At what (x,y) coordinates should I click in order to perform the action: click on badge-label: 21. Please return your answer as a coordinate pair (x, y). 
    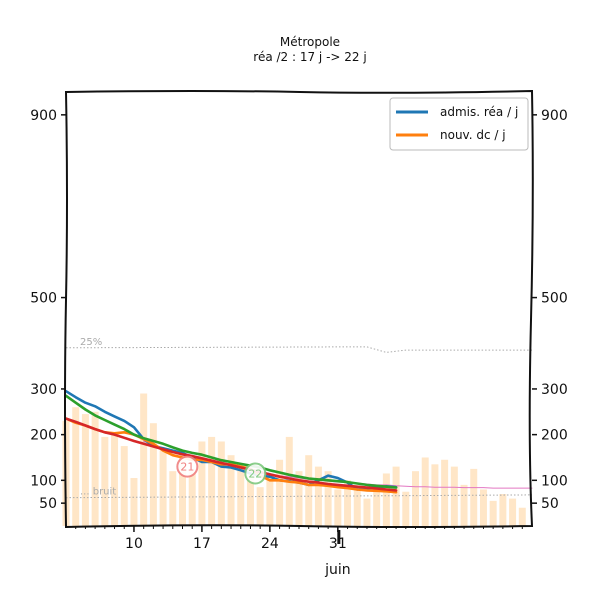
    Looking at the image, I should click on (187, 467).